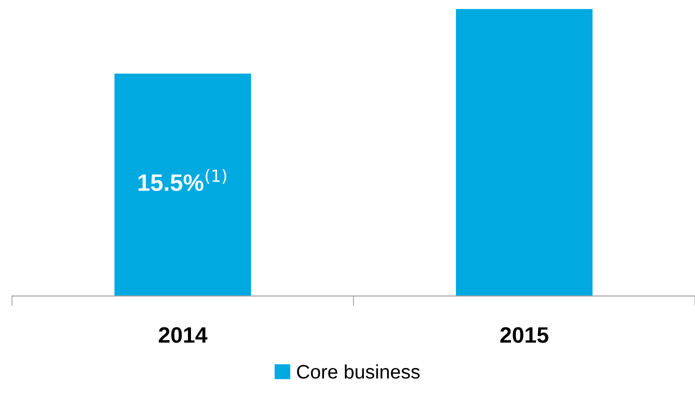  Describe the element at coordinates (358, 371) in the screenshot. I see `legend-label: Core business` at that location.